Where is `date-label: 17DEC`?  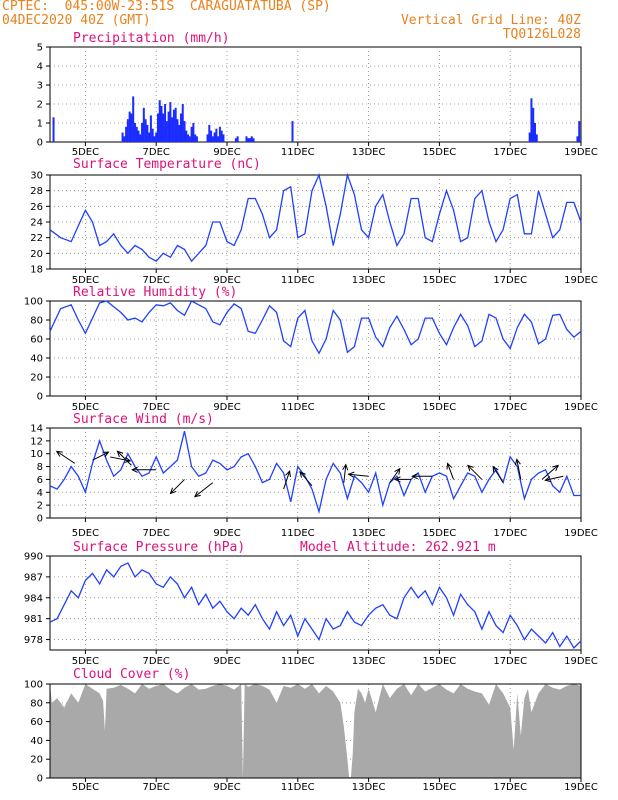
date-label: 17DEC is located at coordinates (510, 787).